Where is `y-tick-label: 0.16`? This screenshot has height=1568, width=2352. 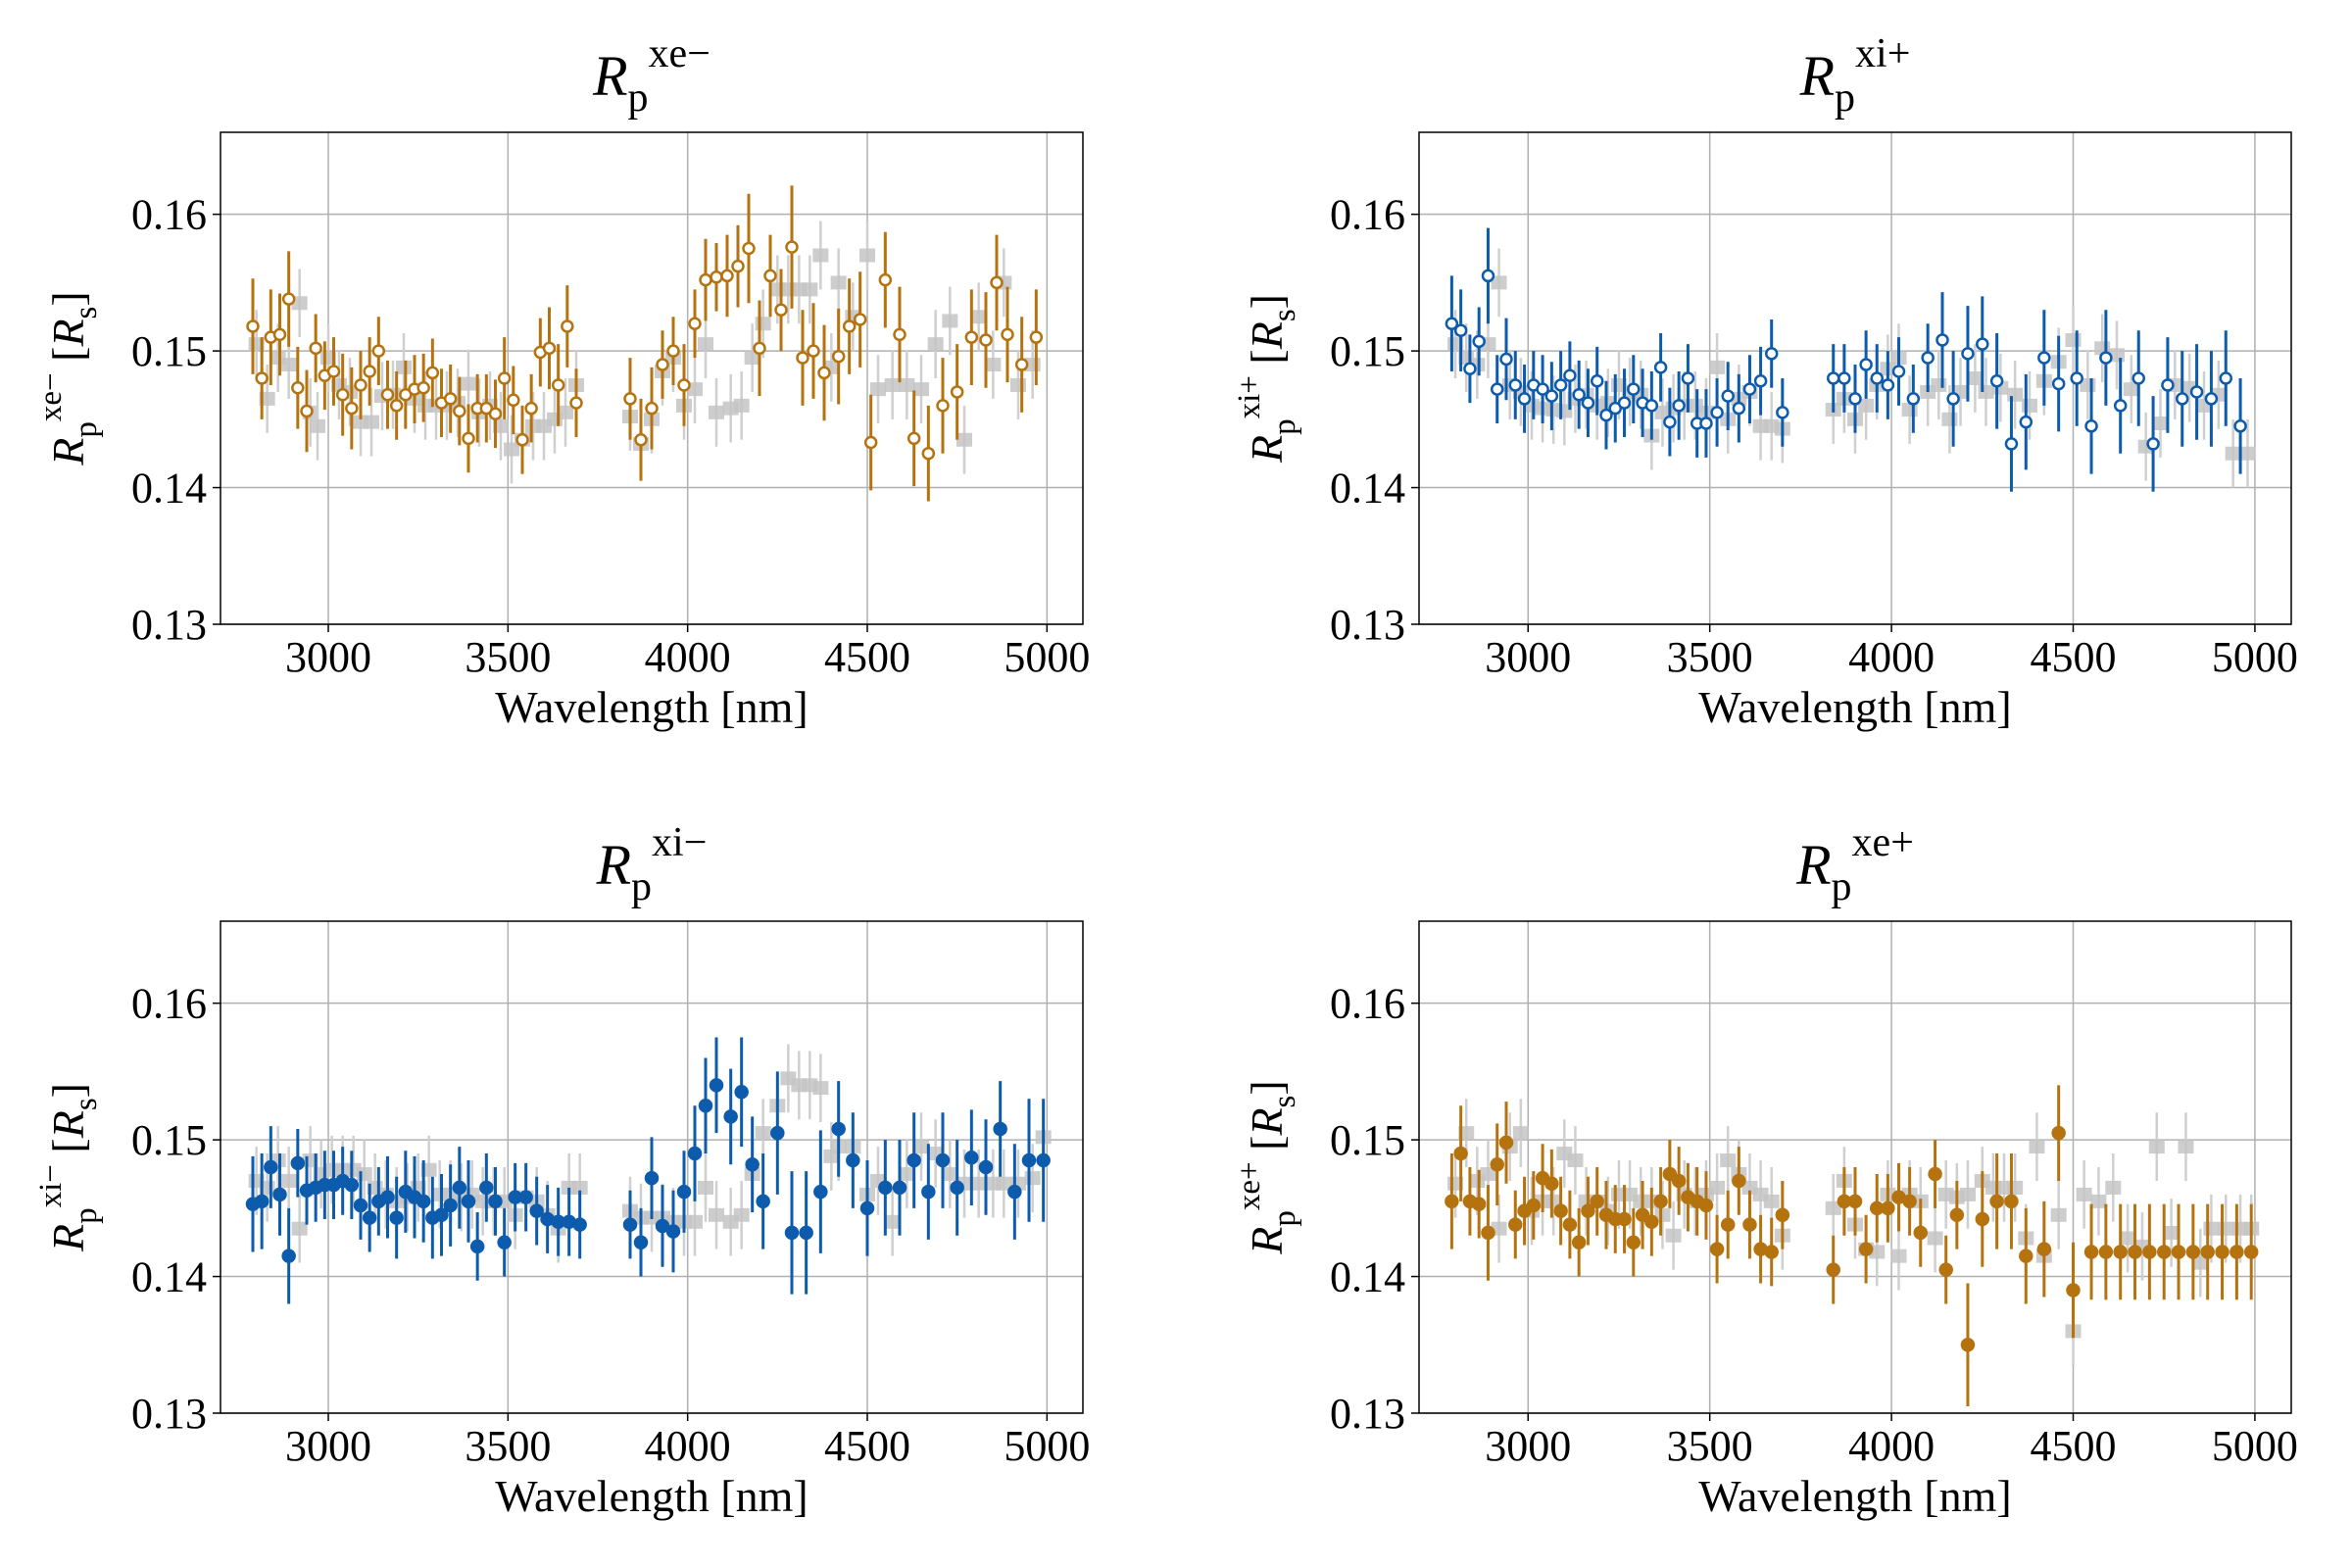 y-tick-label: 0.16 is located at coordinates (1367, 1004).